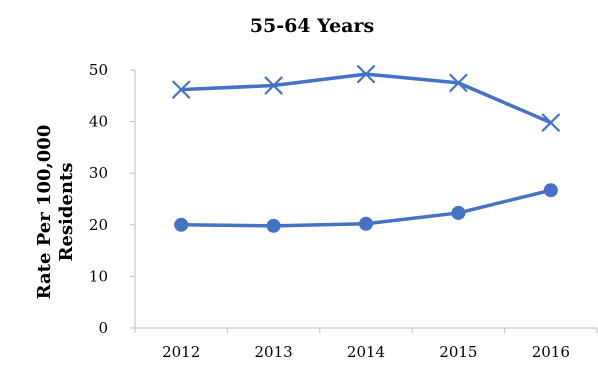 Image resolution: width=598 pixels, height=366 pixels. I want to click on x-tick-labels: 2012 2013 2014 2015 2016, so click(366, 344).